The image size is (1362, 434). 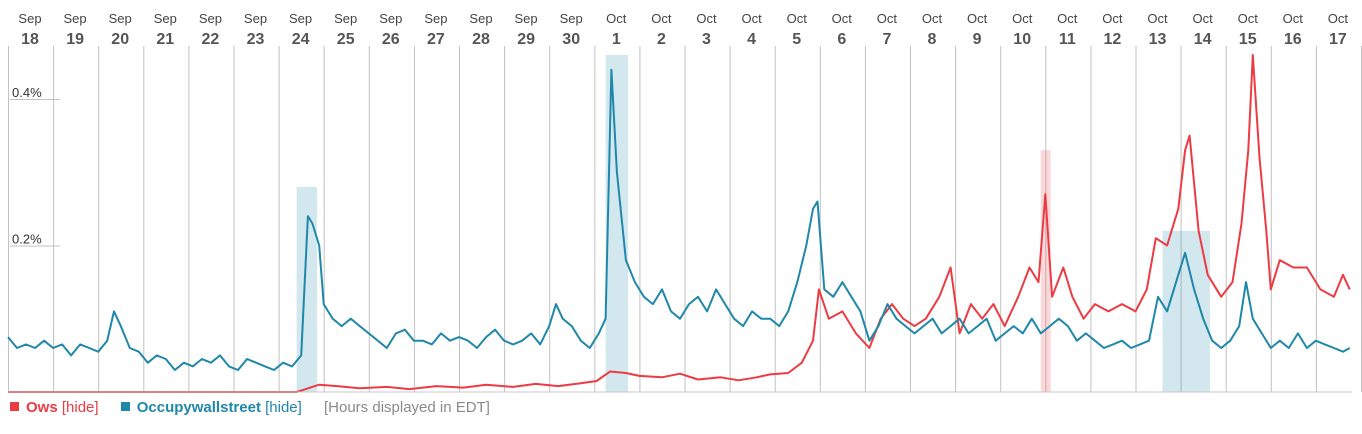 I want to click on day-label-number: 22, so click(x=211, y=39).